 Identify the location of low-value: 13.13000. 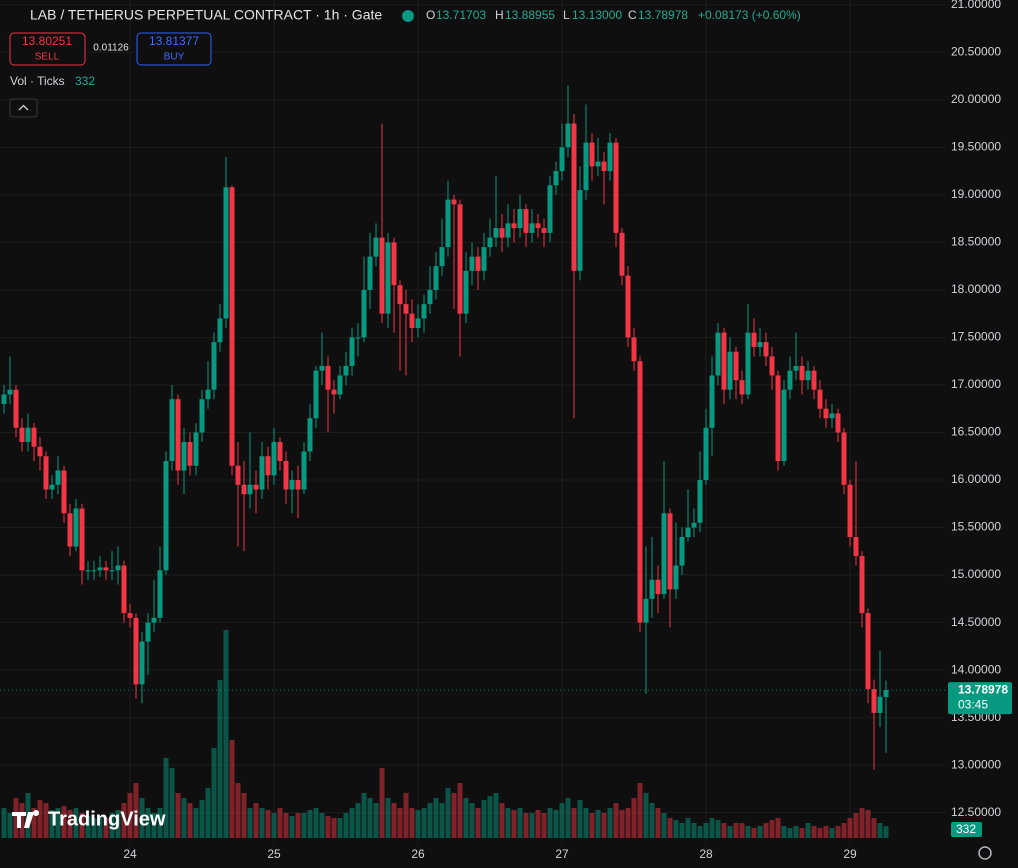
(597, 15).